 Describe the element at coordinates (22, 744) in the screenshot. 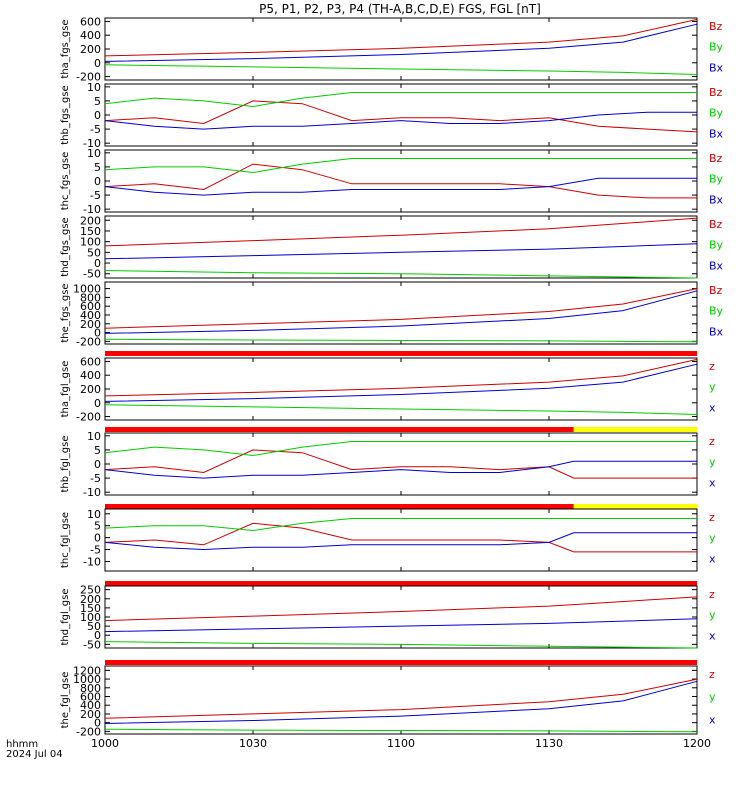

I see `time-axis-label-hhmm: hhmm` at that location.